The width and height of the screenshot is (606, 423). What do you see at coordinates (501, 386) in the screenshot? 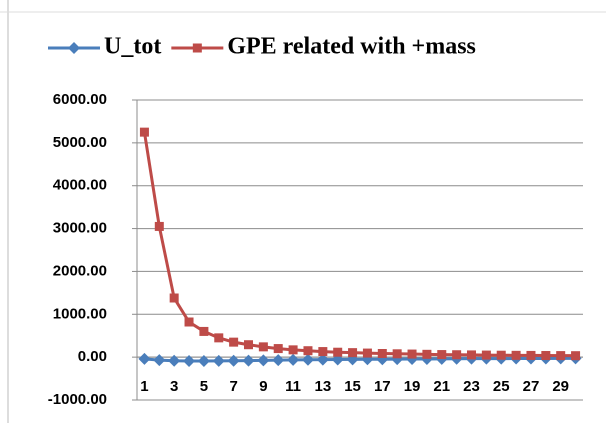
I see `x-tick-label: 25` at bounding box center [501, 386].